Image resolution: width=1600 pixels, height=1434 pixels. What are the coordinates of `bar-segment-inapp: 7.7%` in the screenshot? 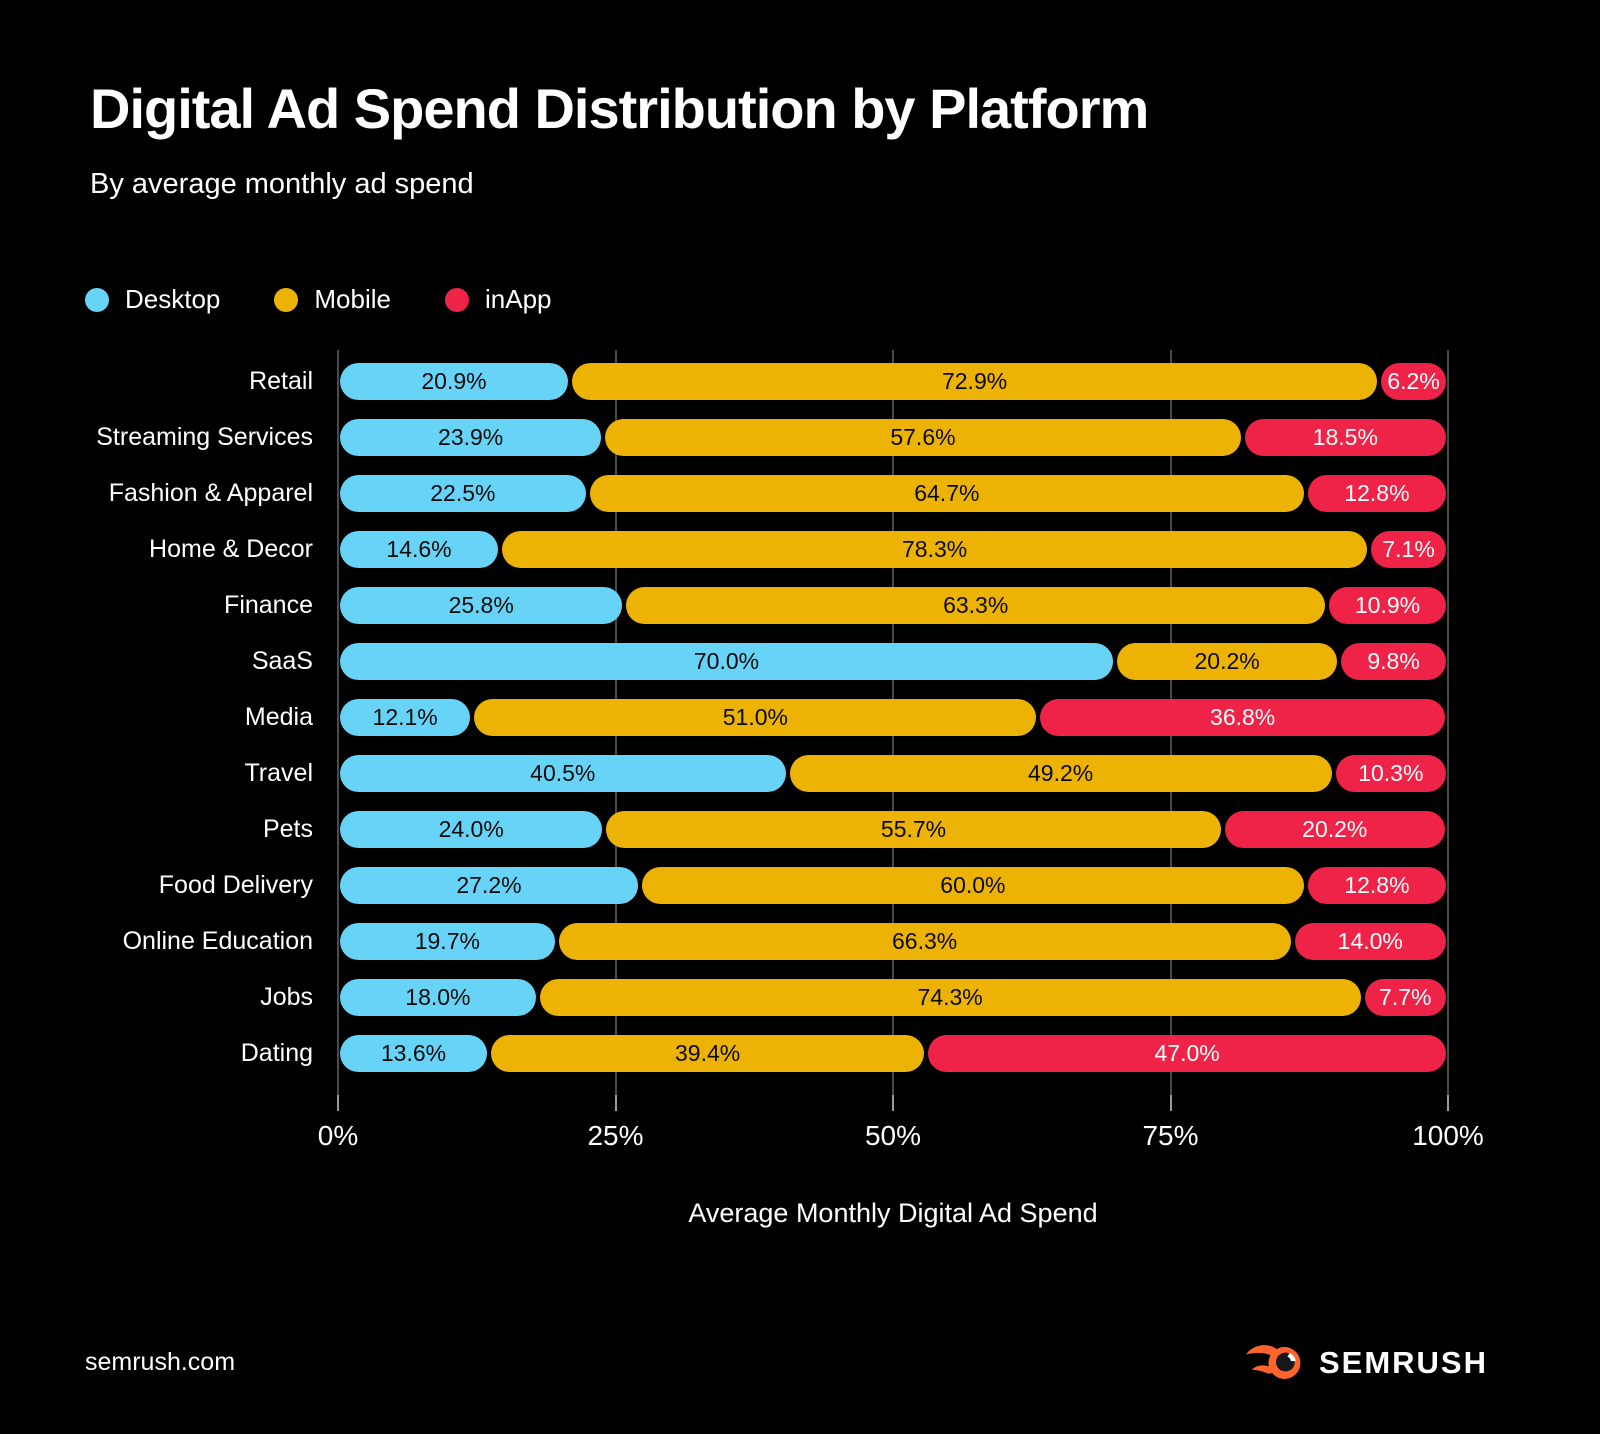 It's located at (1405, 997).